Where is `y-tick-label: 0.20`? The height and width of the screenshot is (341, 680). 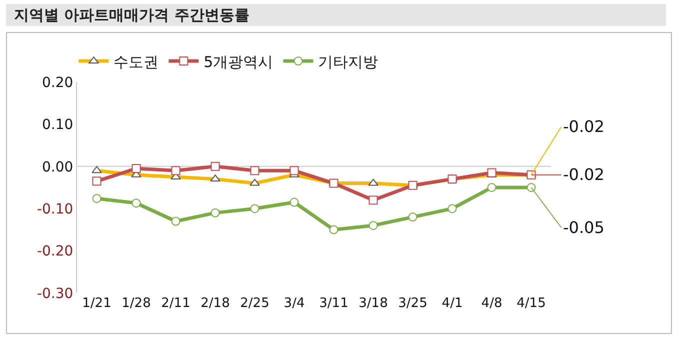 y-tick-label: 0.20 is located at coordinates (58, 82).